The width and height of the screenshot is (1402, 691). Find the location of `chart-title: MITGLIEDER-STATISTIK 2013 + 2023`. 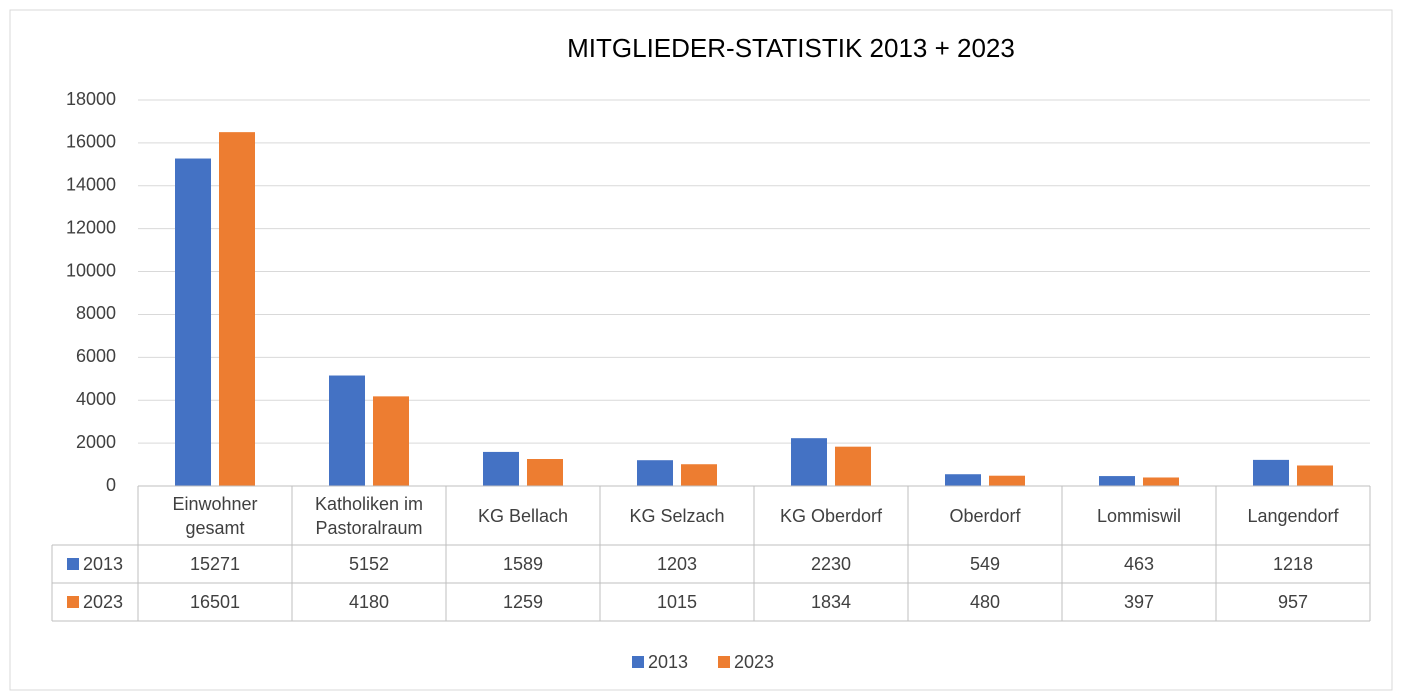

chart-title: MITGLIEDER-STATISTIK 2013 + 2023 is located at coordinates (791, 48).